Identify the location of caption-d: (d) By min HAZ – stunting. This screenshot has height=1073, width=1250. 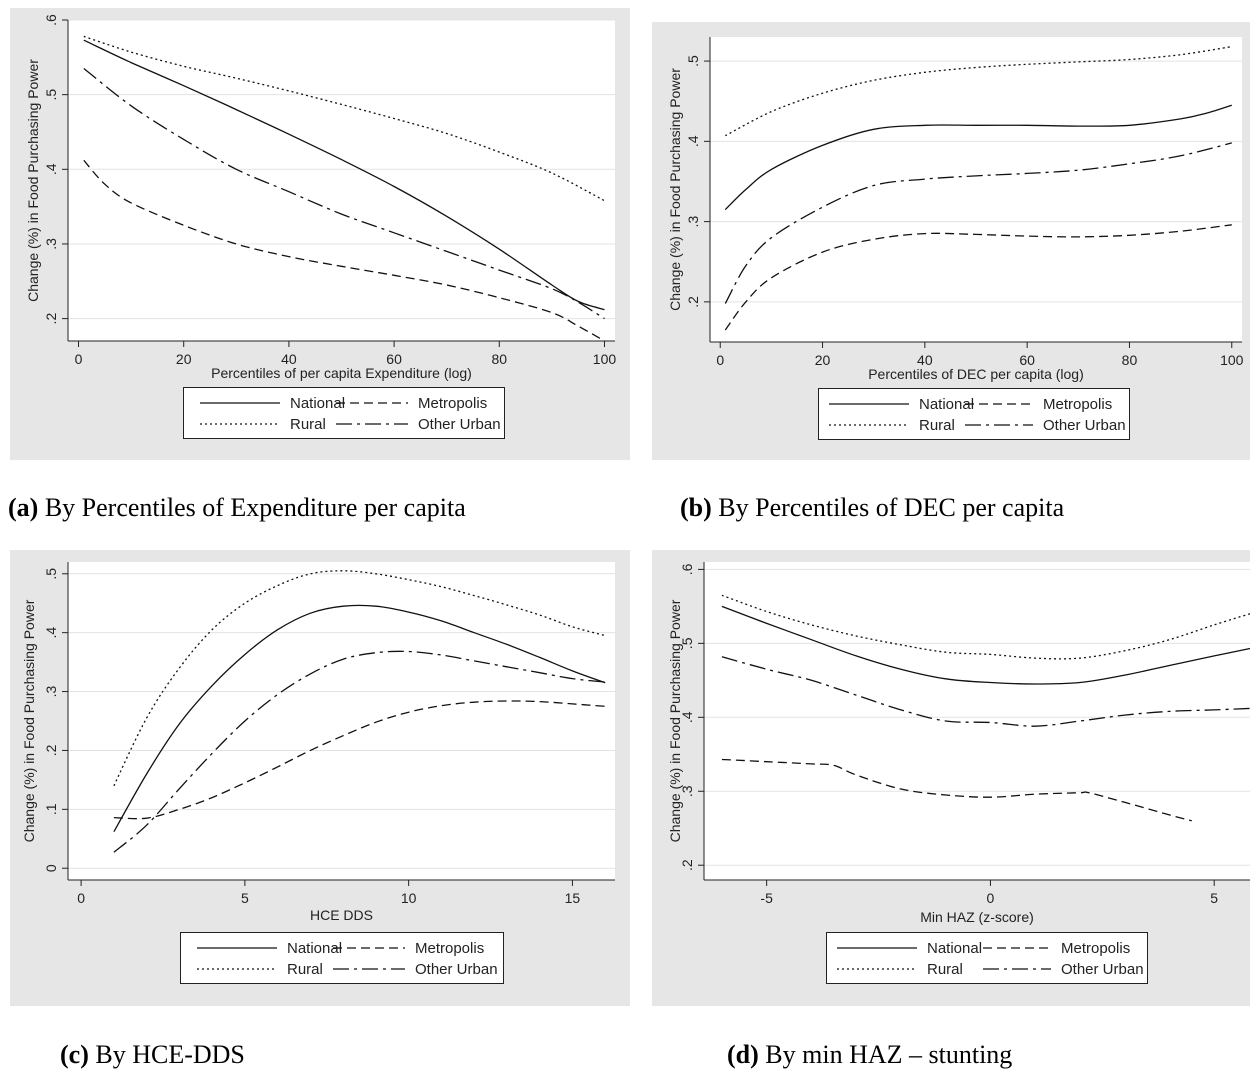
(870, 1054).